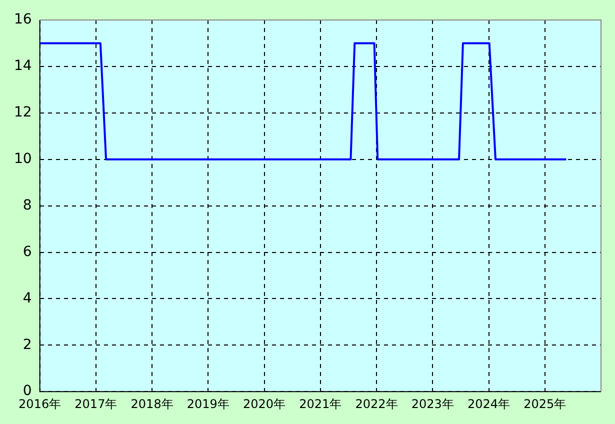 The image size is (615, 424). I want to click on x-tick-label: 2017年, so click(96, 403).